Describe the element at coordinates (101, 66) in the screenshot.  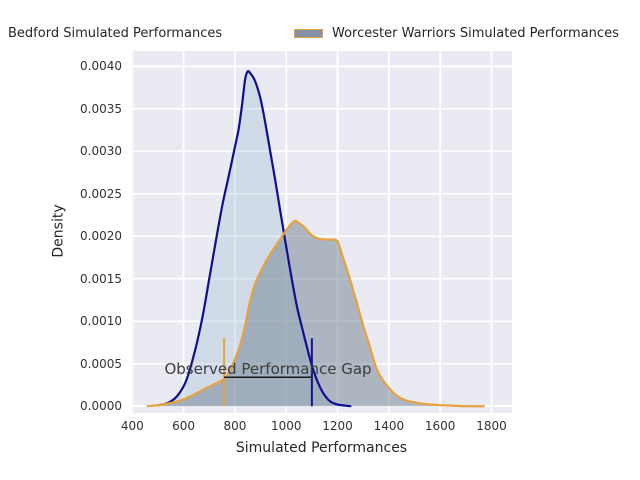
I see `y-tick-label: 0.0040` at that location.